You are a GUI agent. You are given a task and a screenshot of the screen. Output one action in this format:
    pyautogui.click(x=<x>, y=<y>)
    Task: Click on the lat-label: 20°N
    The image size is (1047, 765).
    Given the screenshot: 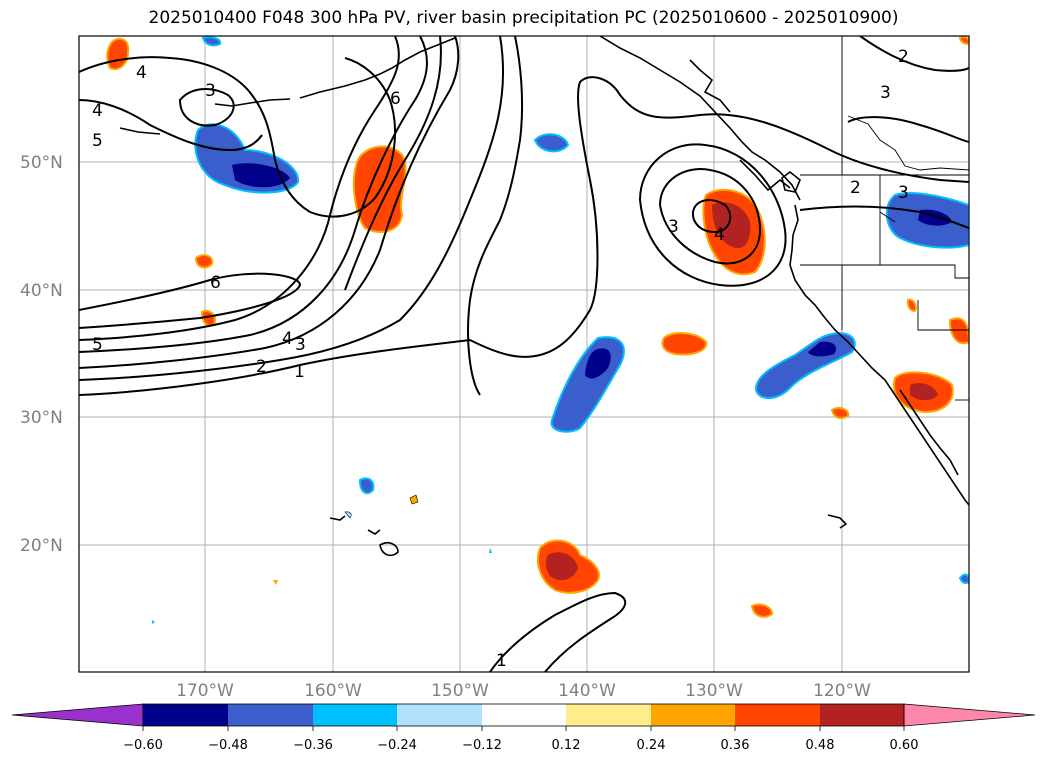 What is the action you would take?
    pyautogui.click(x=41, y=546)
    